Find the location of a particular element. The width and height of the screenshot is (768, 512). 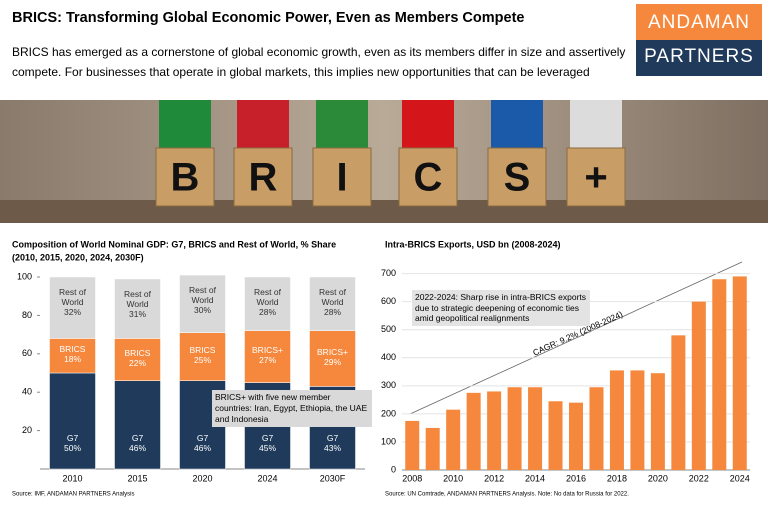

block-letter: C is located at coordinates (428, 178).